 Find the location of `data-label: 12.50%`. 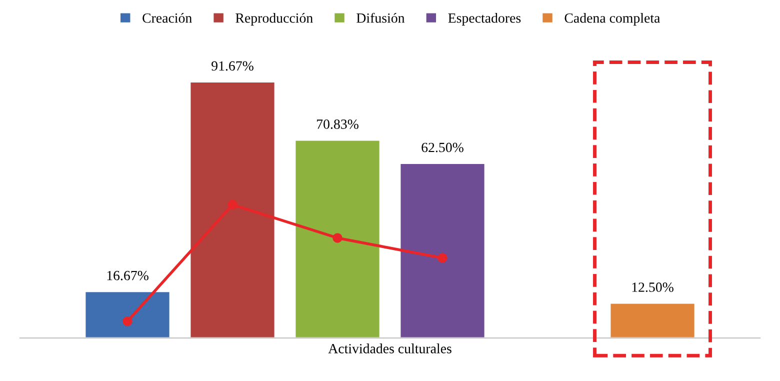

data-label: 12.50% is located at coordinates (653, 287).